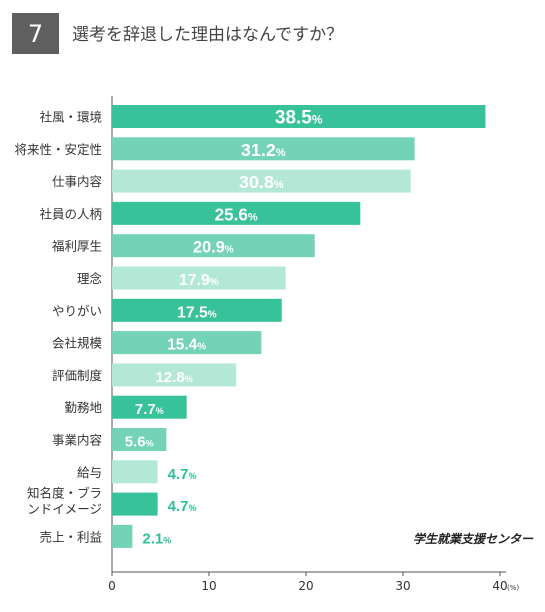 Image resolution: width=545 pixels, height=612 pixels. What do you see at coordinates (208, 35) in the screenshot?
I see `question-title: 選考を辞退した理由はなんですか？` at bounding box center [208, 35].